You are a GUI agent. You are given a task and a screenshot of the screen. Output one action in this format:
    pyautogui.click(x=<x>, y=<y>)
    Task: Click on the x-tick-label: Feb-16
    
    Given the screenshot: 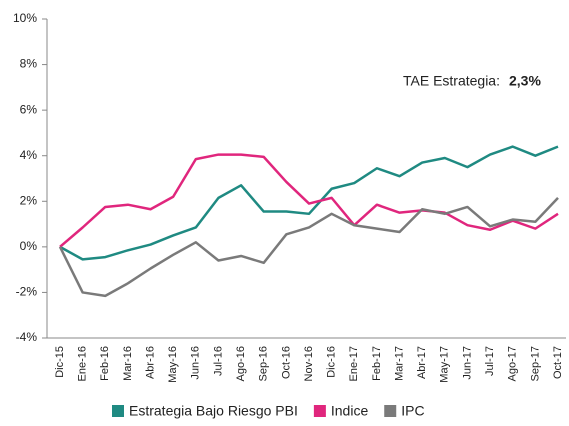 What is the action you would take?
    pyautogui.click(x=105, y=363)
    